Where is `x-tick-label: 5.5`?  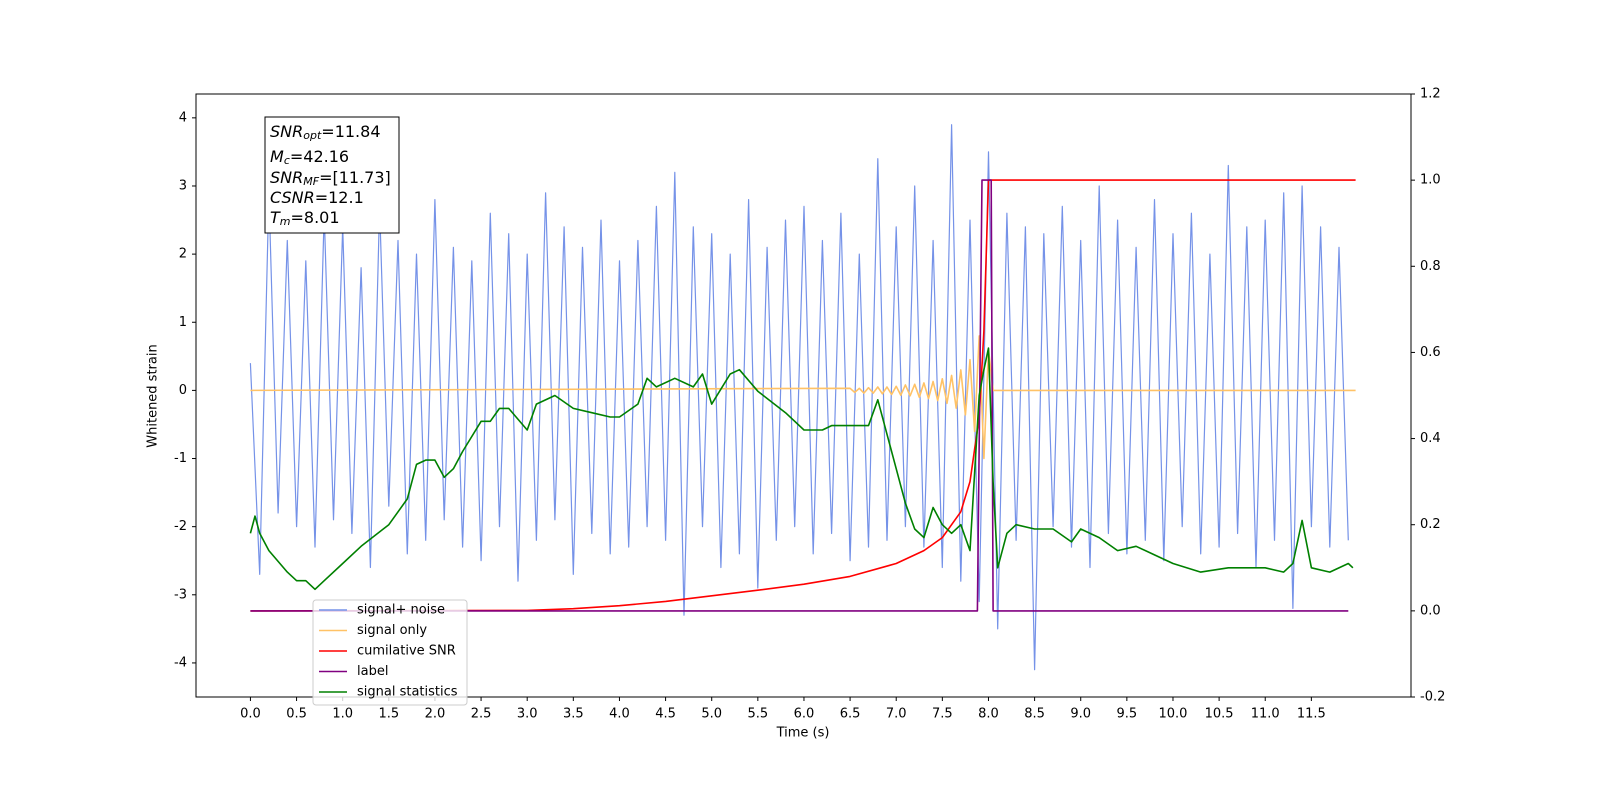
x-tick-label: 5.5 is located at coordinates (757, 714).